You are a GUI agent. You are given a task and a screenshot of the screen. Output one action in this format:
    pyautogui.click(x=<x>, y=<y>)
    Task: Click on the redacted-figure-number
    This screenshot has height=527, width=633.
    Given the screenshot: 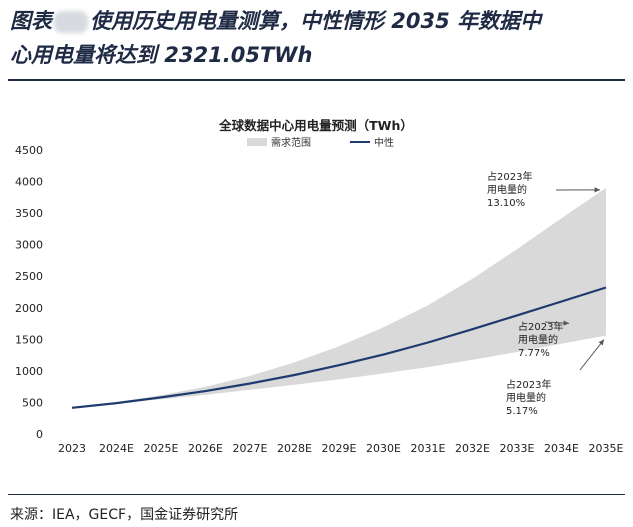 What is the action you would take?
    pyautogui.click(x=71, y=22)
    